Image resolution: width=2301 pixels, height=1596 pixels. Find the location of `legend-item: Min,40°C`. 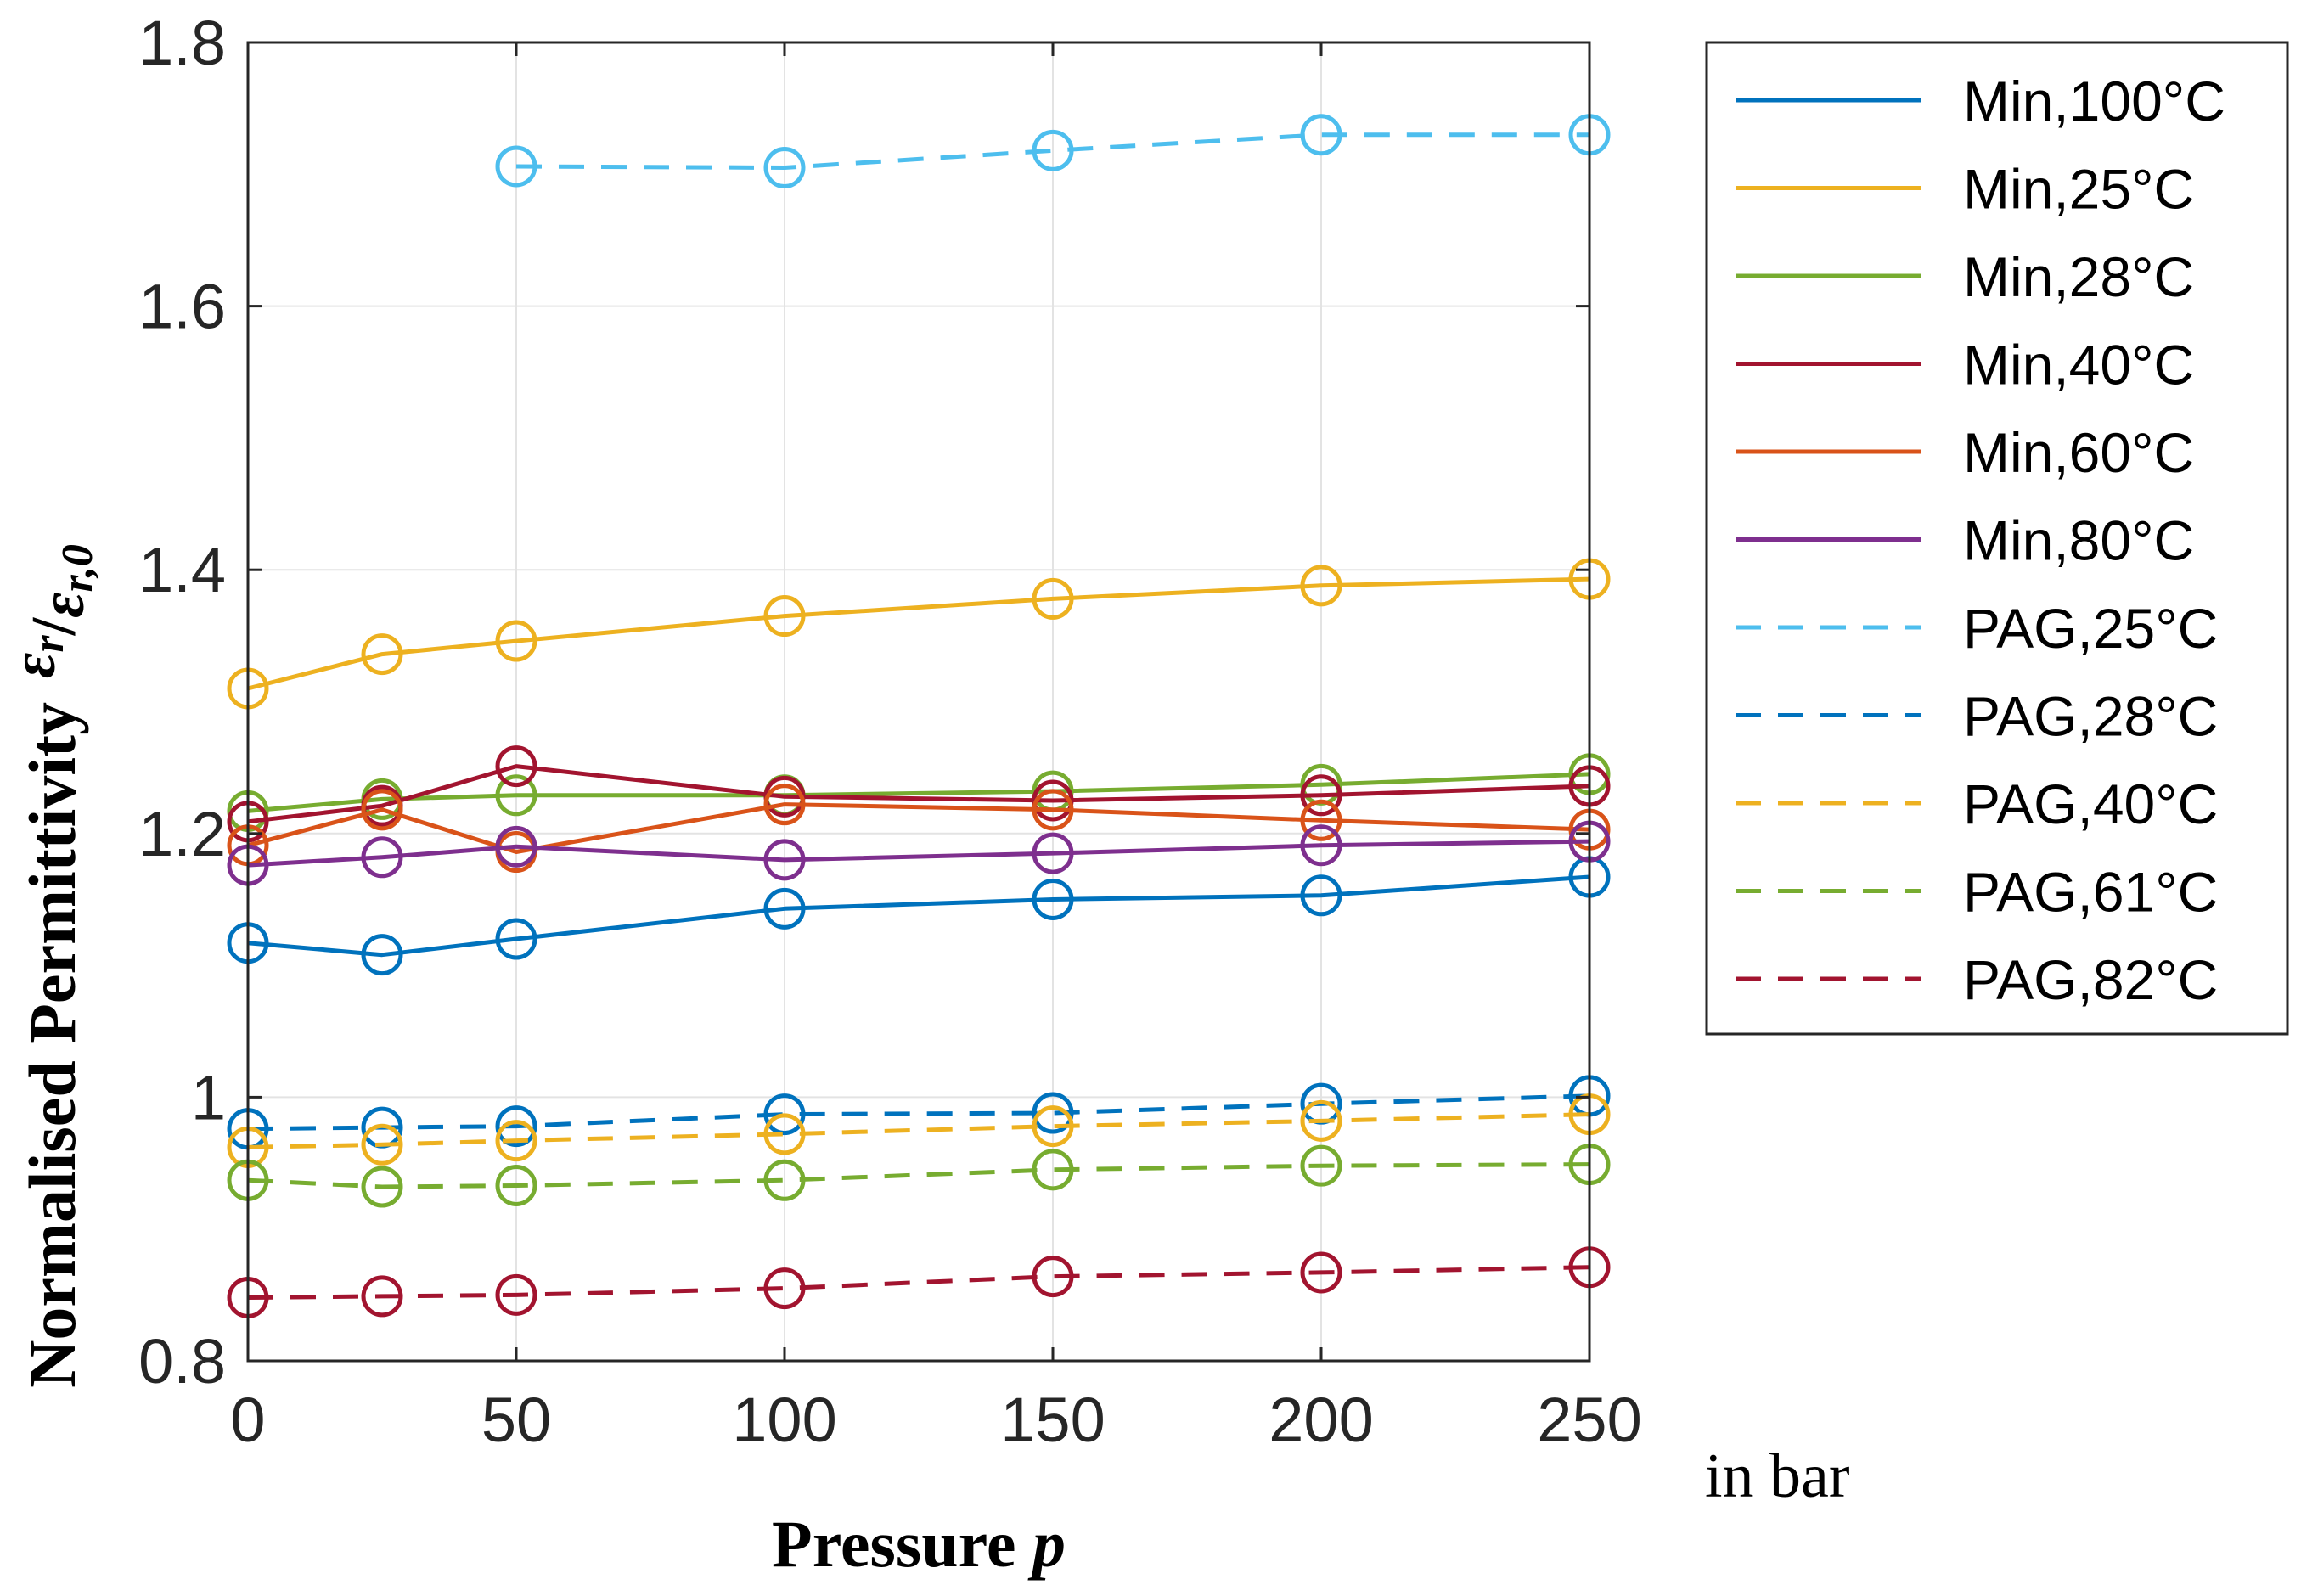

legend-item: Min,40°C is located at coordinates (1965, 365).